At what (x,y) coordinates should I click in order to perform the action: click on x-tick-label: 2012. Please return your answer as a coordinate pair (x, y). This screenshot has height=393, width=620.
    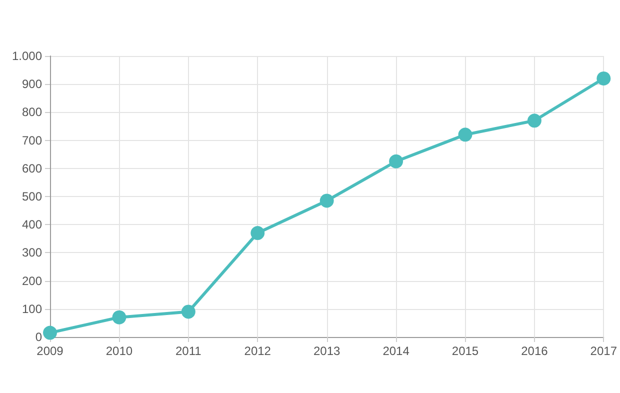
    Looking at the image, I should click on (258, 351).